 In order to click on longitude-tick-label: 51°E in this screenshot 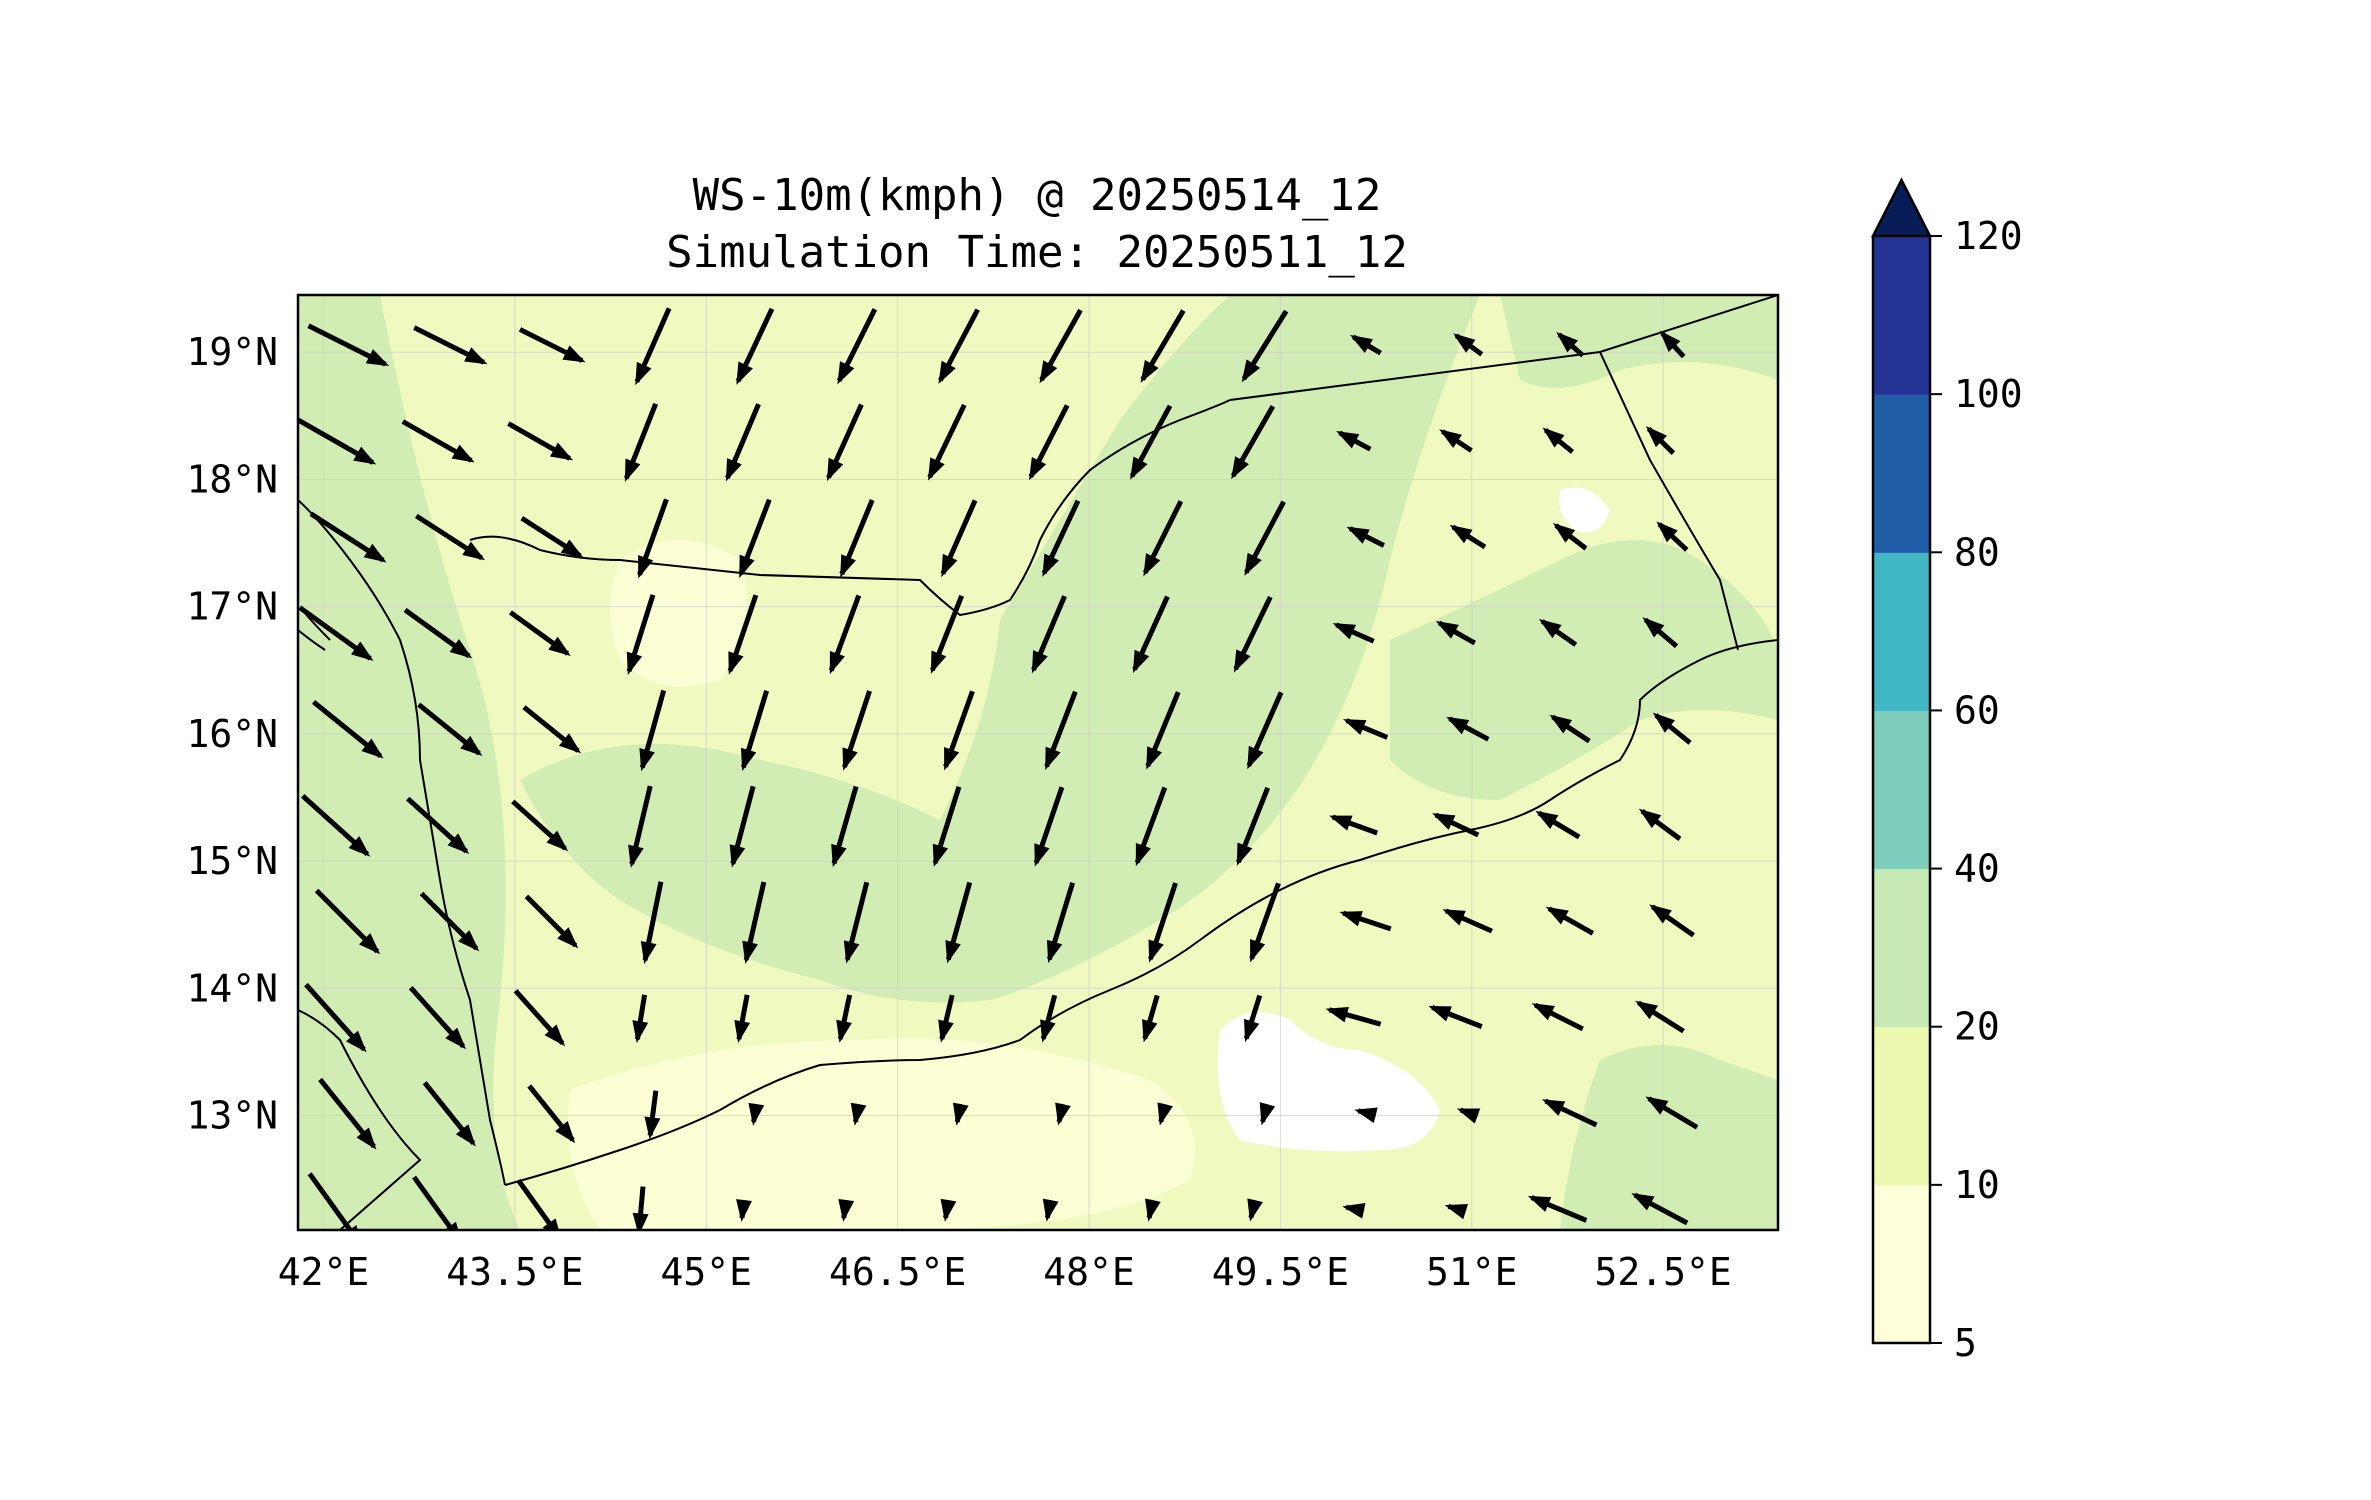, I will do `click(1472, 1272)`.